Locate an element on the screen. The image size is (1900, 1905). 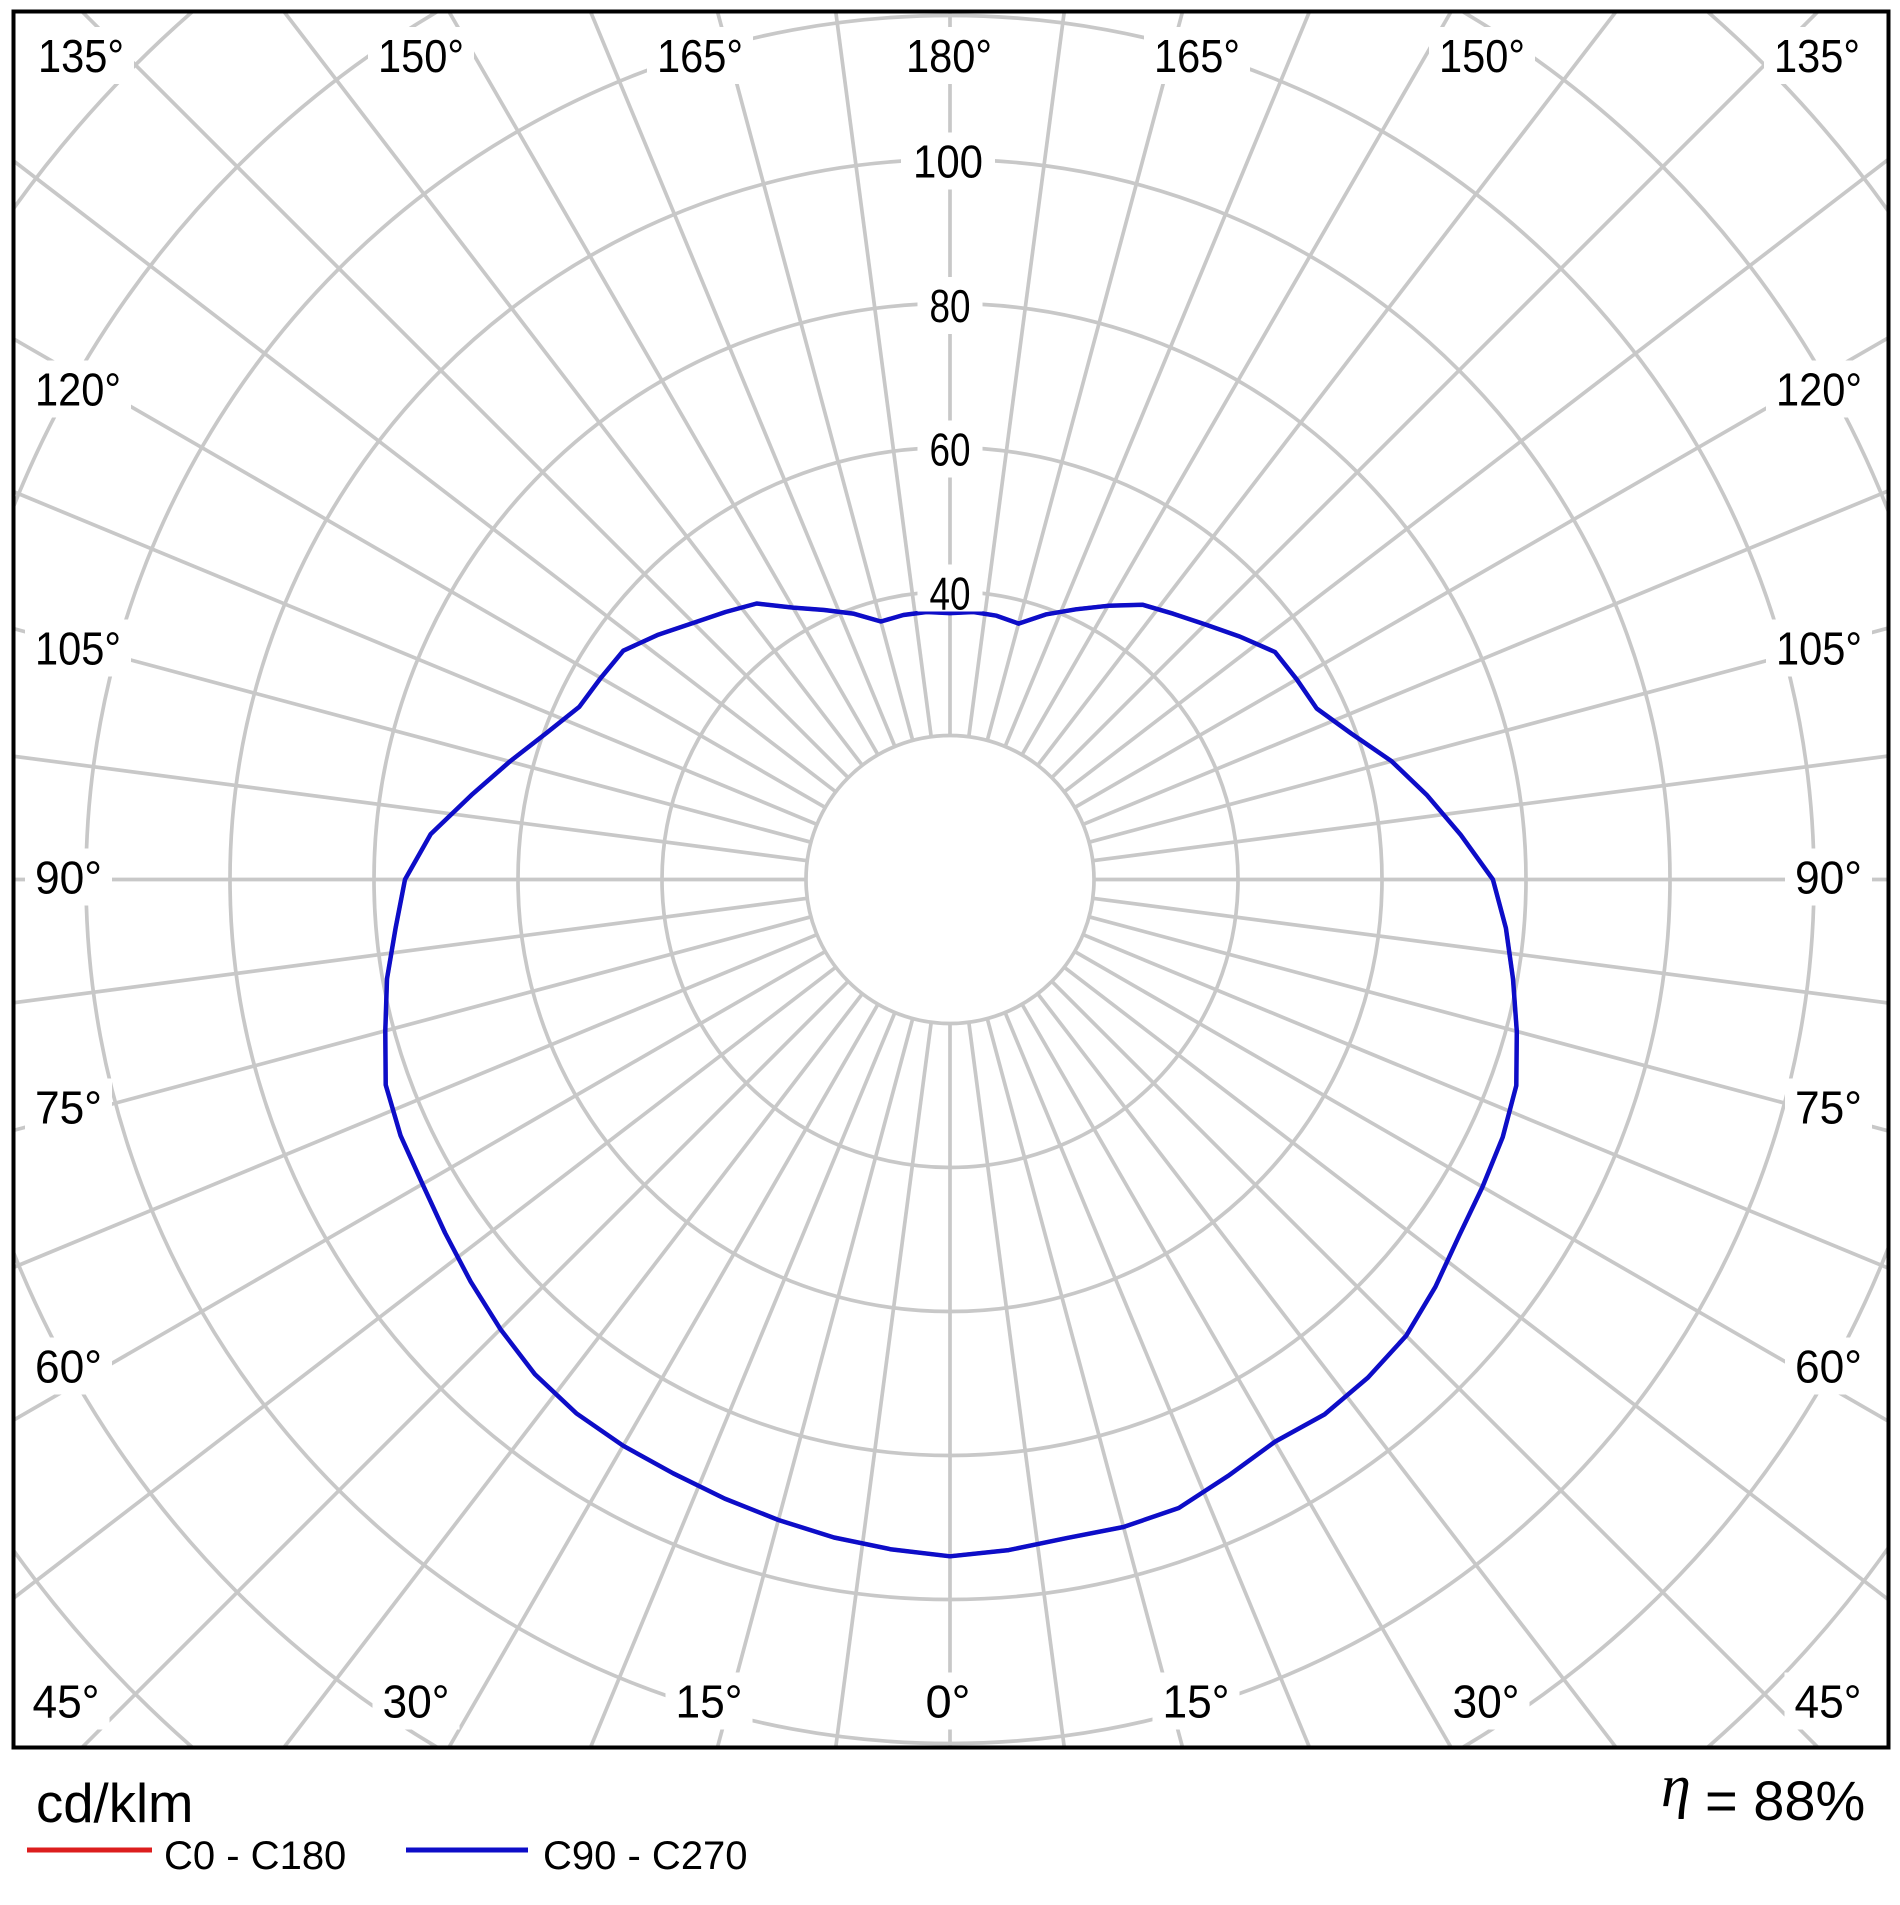
svg-text: 80 is located at coordinates (950, 306).